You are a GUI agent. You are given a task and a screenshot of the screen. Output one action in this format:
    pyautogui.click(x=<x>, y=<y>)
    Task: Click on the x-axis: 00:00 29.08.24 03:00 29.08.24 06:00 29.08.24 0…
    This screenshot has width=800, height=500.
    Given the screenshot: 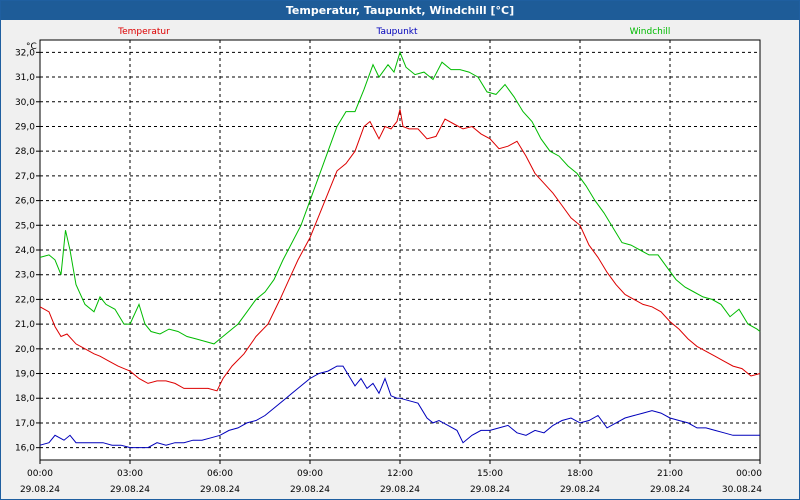 What is the action you would take?
    pyautogui.click(x=391, y=477)
    